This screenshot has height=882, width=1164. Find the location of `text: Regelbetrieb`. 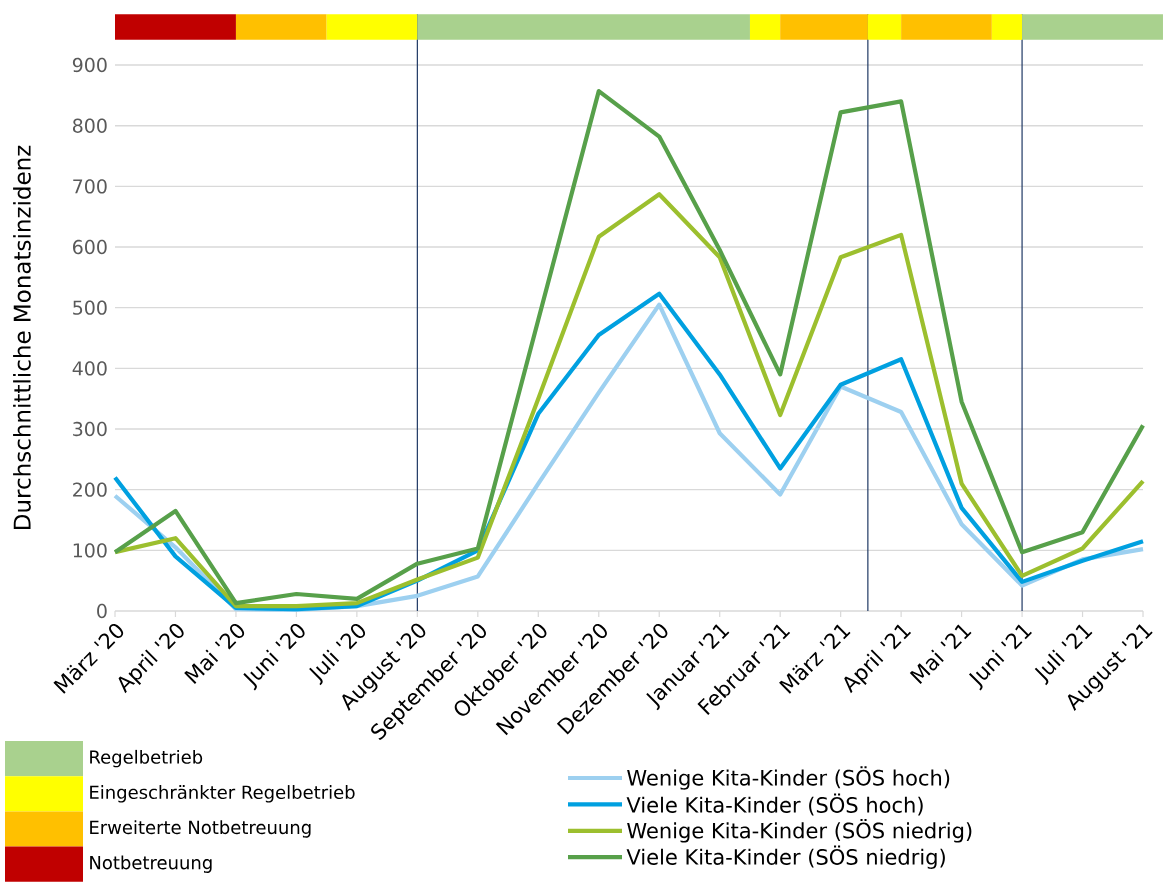

text: Regelbetrieb is located at coordinates (146, 758).